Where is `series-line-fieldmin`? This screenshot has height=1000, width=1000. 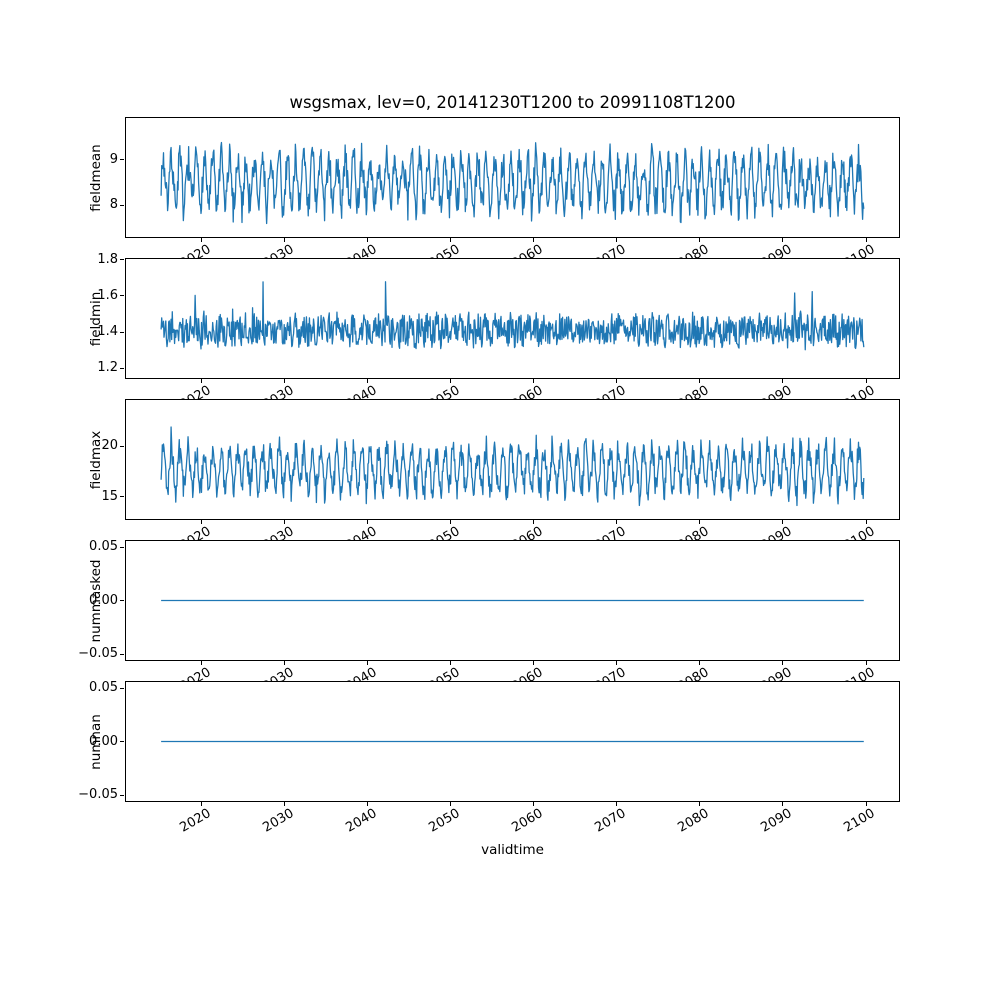 series-line-fieldmin is located at coordinates (512, 316).